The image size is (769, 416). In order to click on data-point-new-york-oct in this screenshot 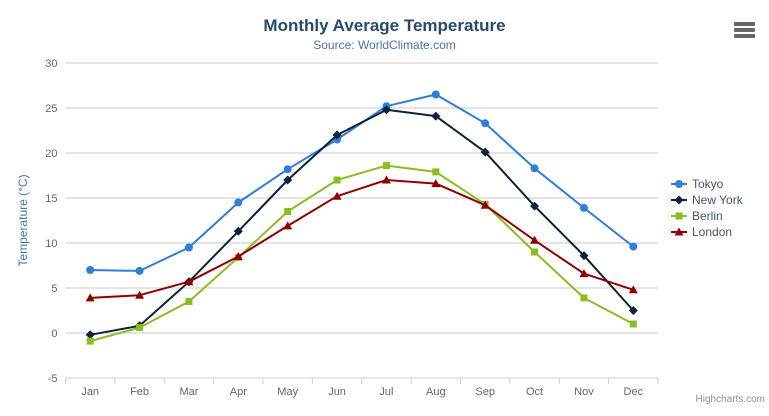, I will do `click(535, 206)`.